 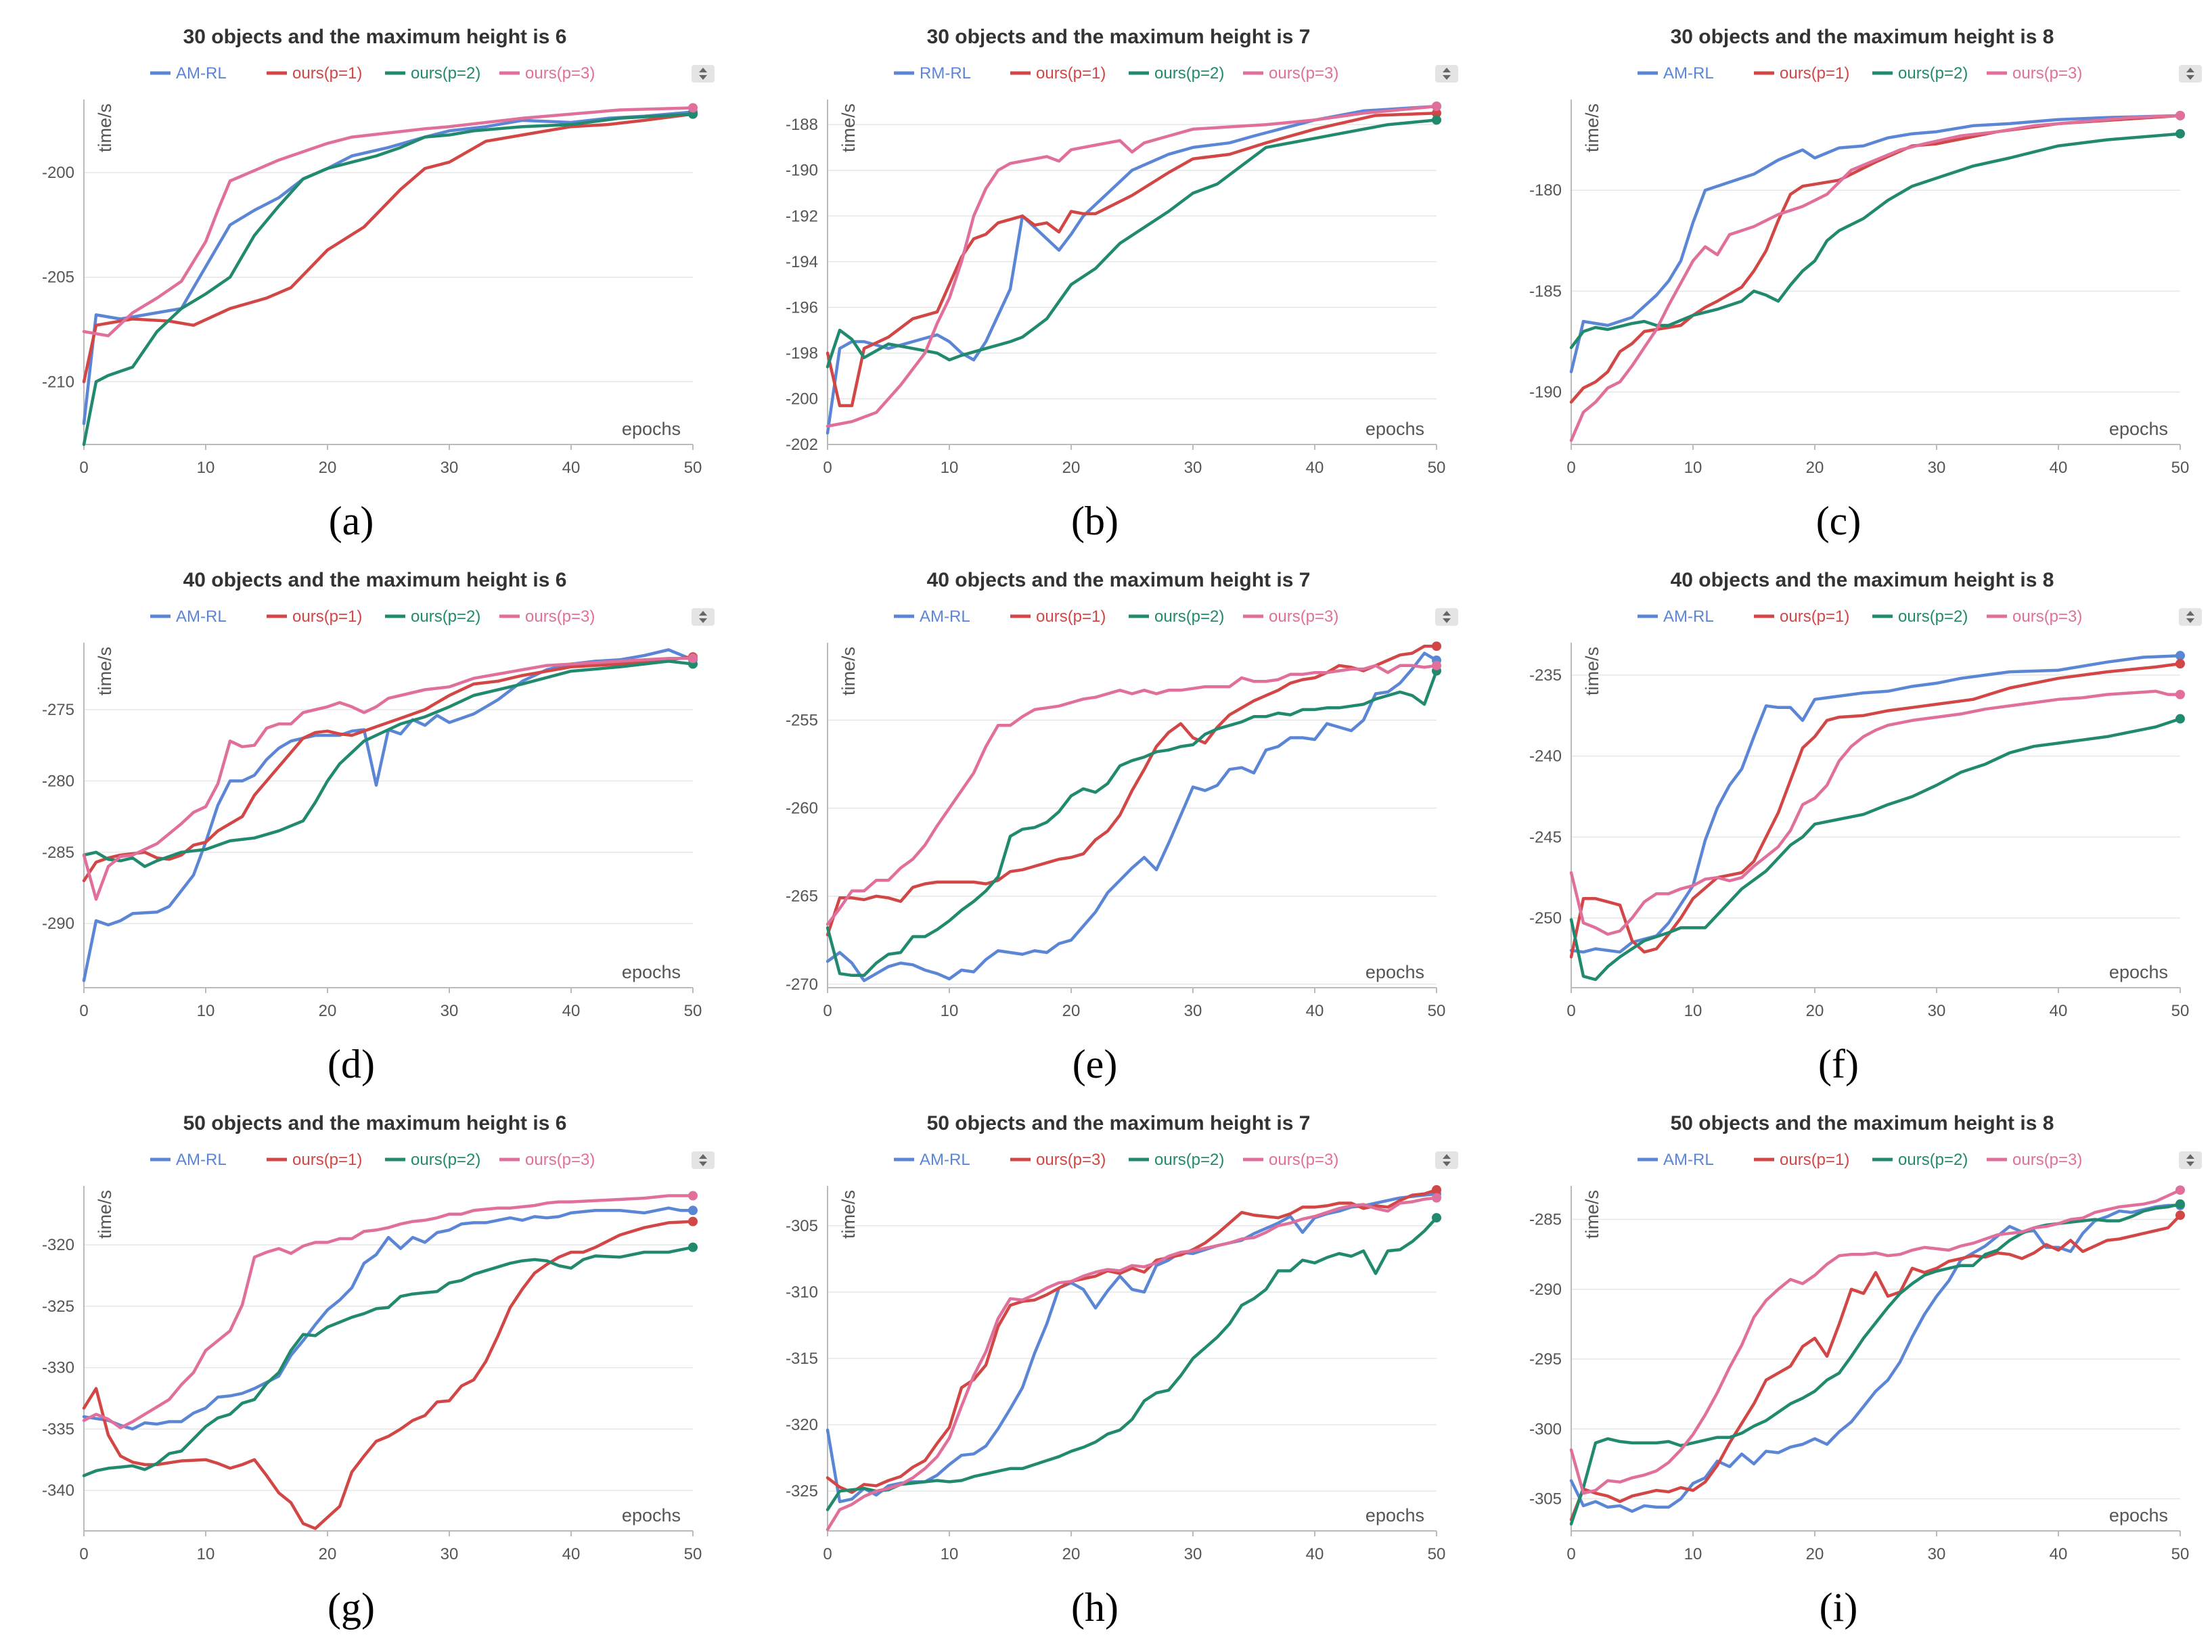 I want to click on panel-caption: (g), so click(x=352, y=1608).